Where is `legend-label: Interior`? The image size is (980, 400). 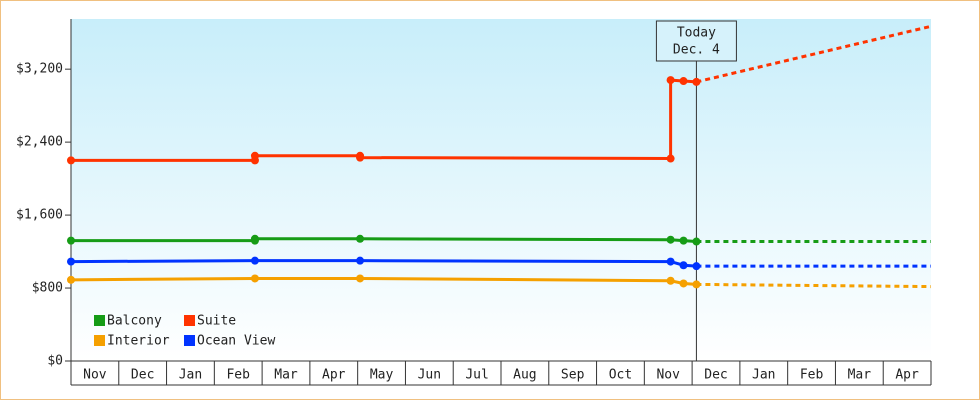 legend-label: Interior is located at coordinates (138, 341).